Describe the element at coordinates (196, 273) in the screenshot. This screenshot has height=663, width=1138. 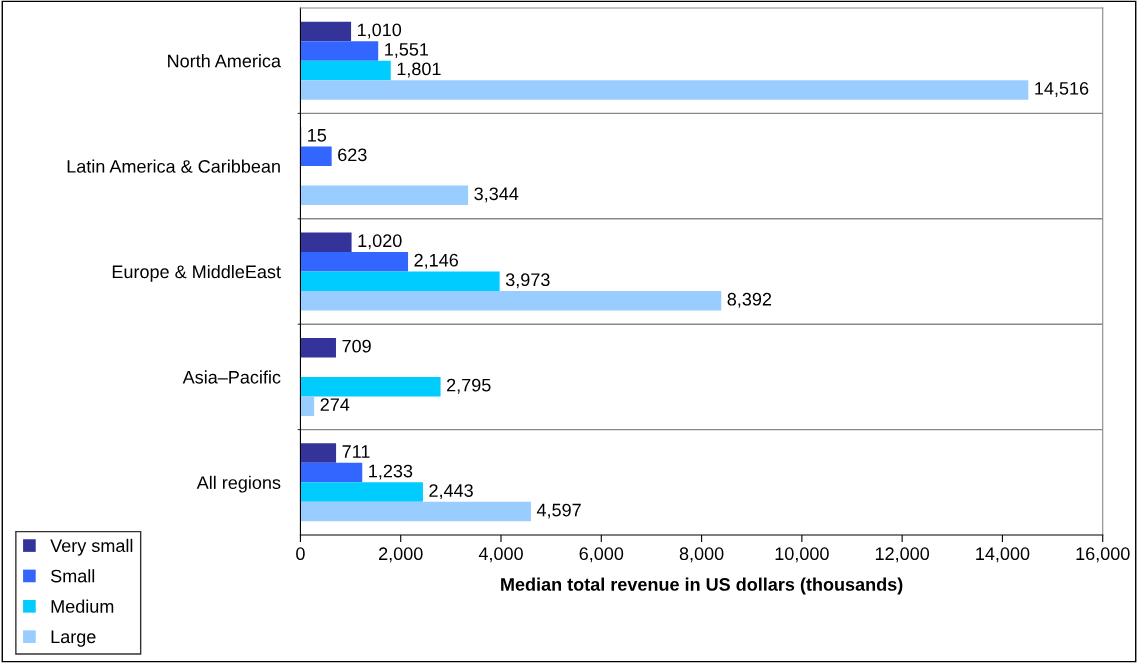
I see `y-tick-label: Europe & MiddleEast` at that location.